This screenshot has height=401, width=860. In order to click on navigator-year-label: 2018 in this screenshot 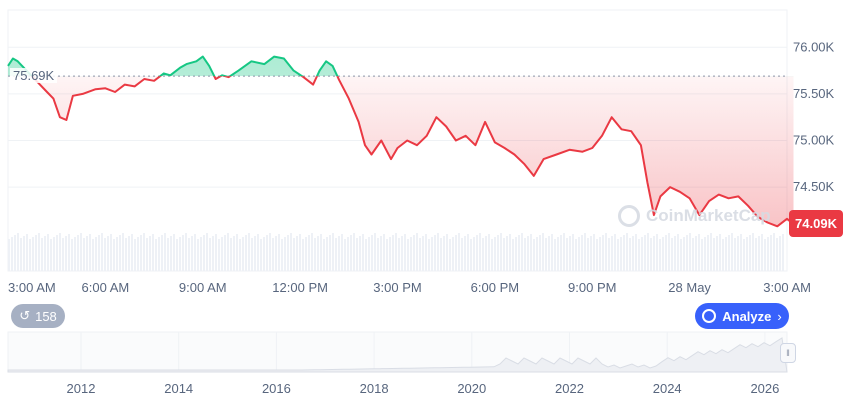, I will do `click(374, 388)`.